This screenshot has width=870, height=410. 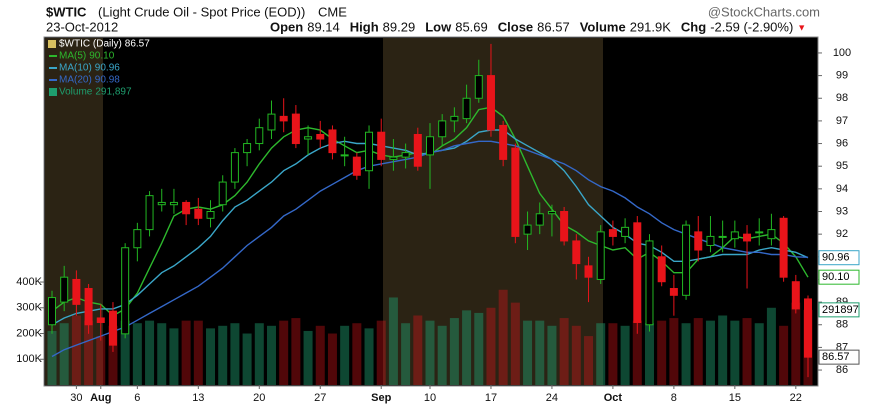 I want to click on quote-value: 291.9K, so click(x=651, y=26).